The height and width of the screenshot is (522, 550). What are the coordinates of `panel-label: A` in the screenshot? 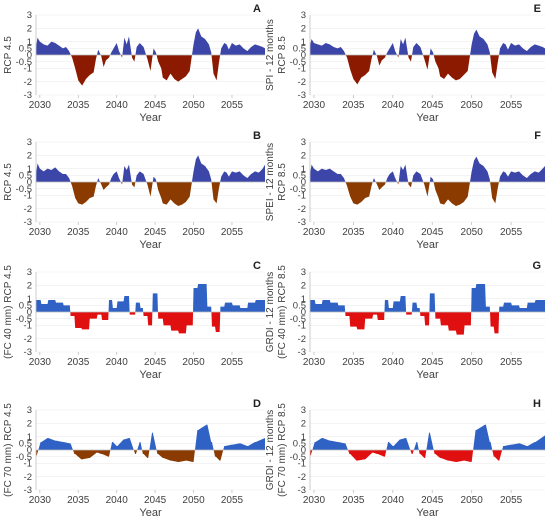 It's located at (257, 9).